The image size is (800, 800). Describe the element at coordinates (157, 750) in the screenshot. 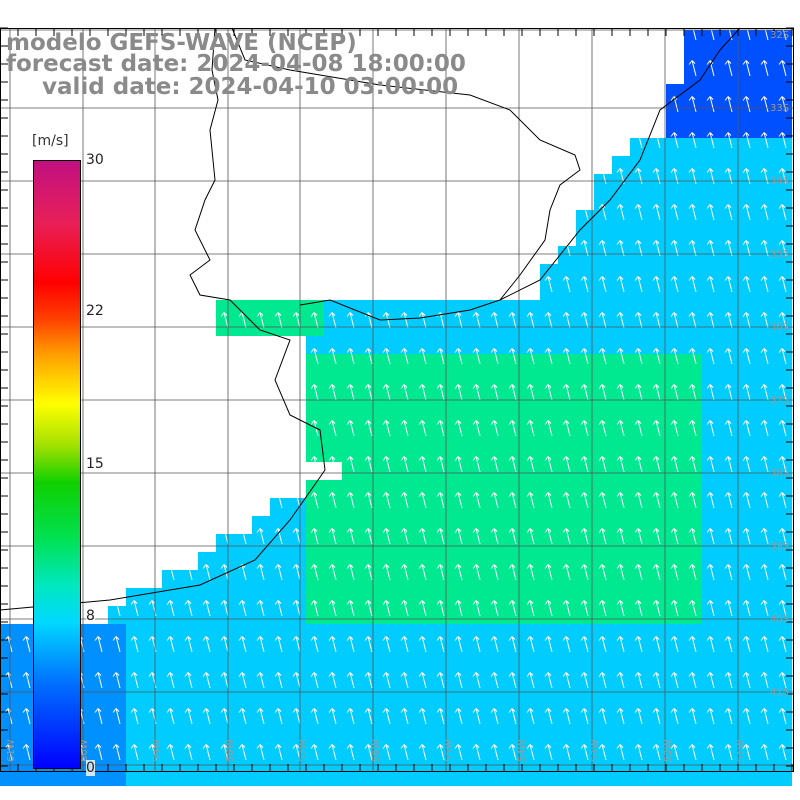

I see `longitude-label: 59W` at that location.